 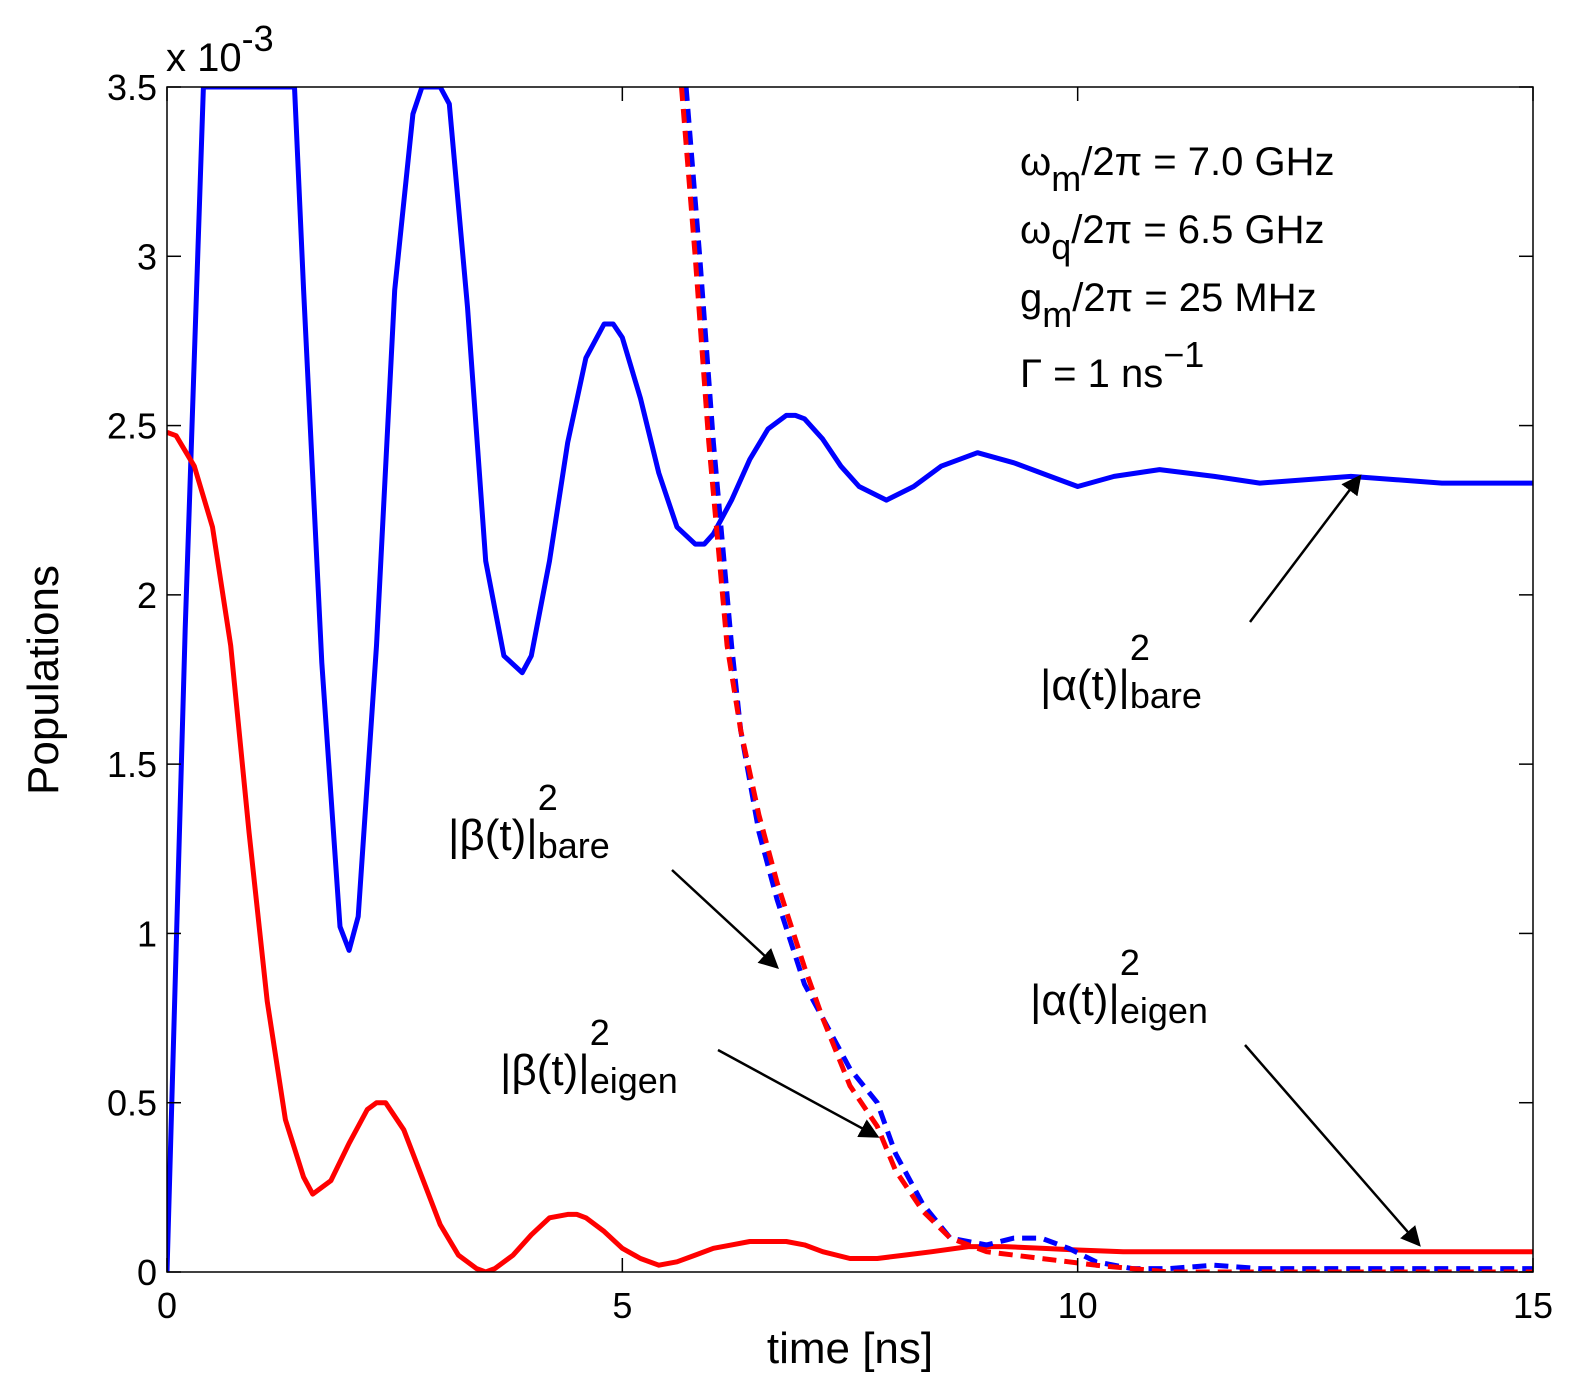 I want to click on y-tick-label: 3, so click(x=147, y=256).